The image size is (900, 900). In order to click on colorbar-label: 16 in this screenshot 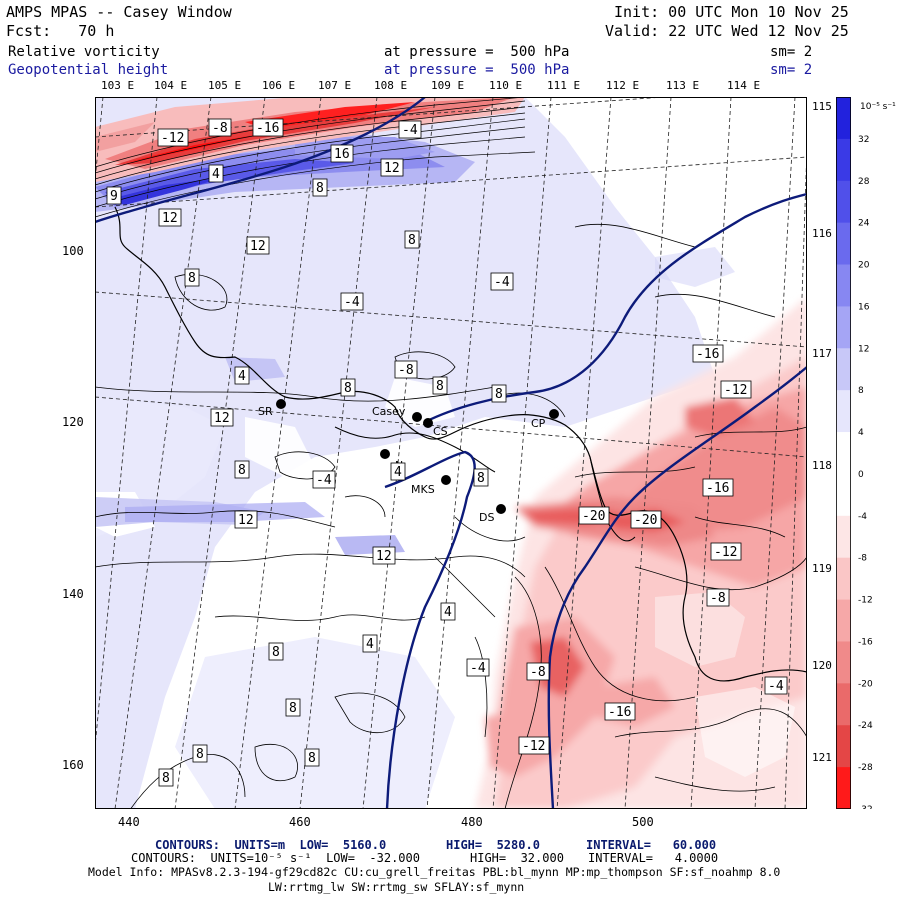, I will do `click(864, 307)`.